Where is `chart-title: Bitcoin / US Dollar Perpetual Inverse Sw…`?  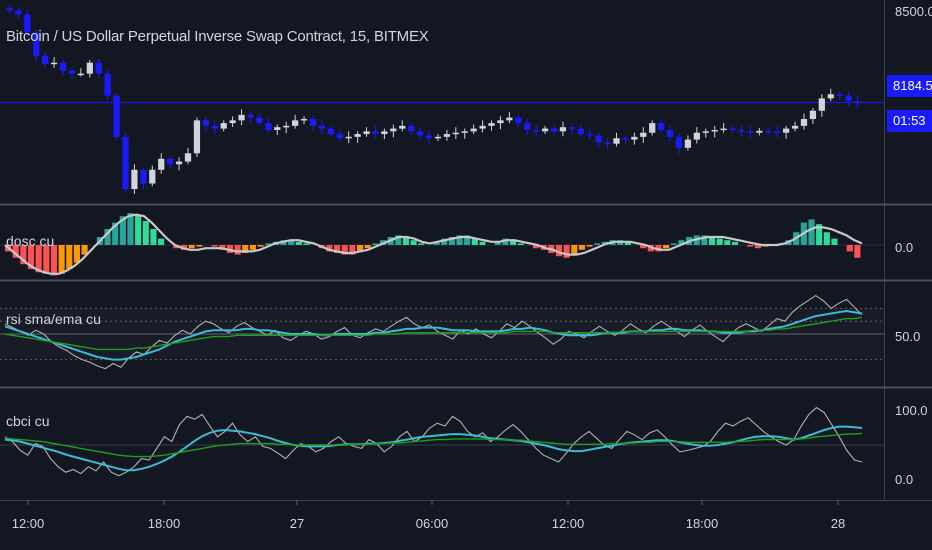
chart-title: Bitcoin / US Dollar Perpetual Inverse Sw… is located at coordinates (217, 36).